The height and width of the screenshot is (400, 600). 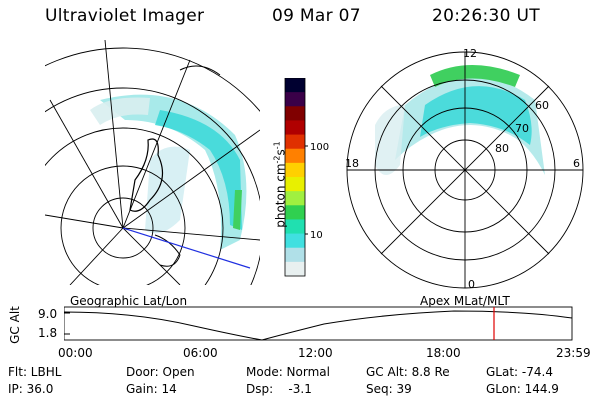 What do you see at coordinates (160, 372) in the screenshot?
I see `info-door: Door: Open` at bounding box center [160, 372].